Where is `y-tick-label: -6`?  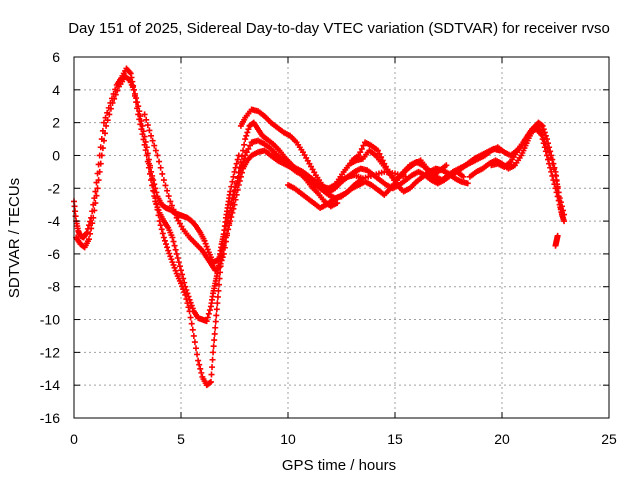
y-tick-label: -6 is located at coordinates (54, 254).